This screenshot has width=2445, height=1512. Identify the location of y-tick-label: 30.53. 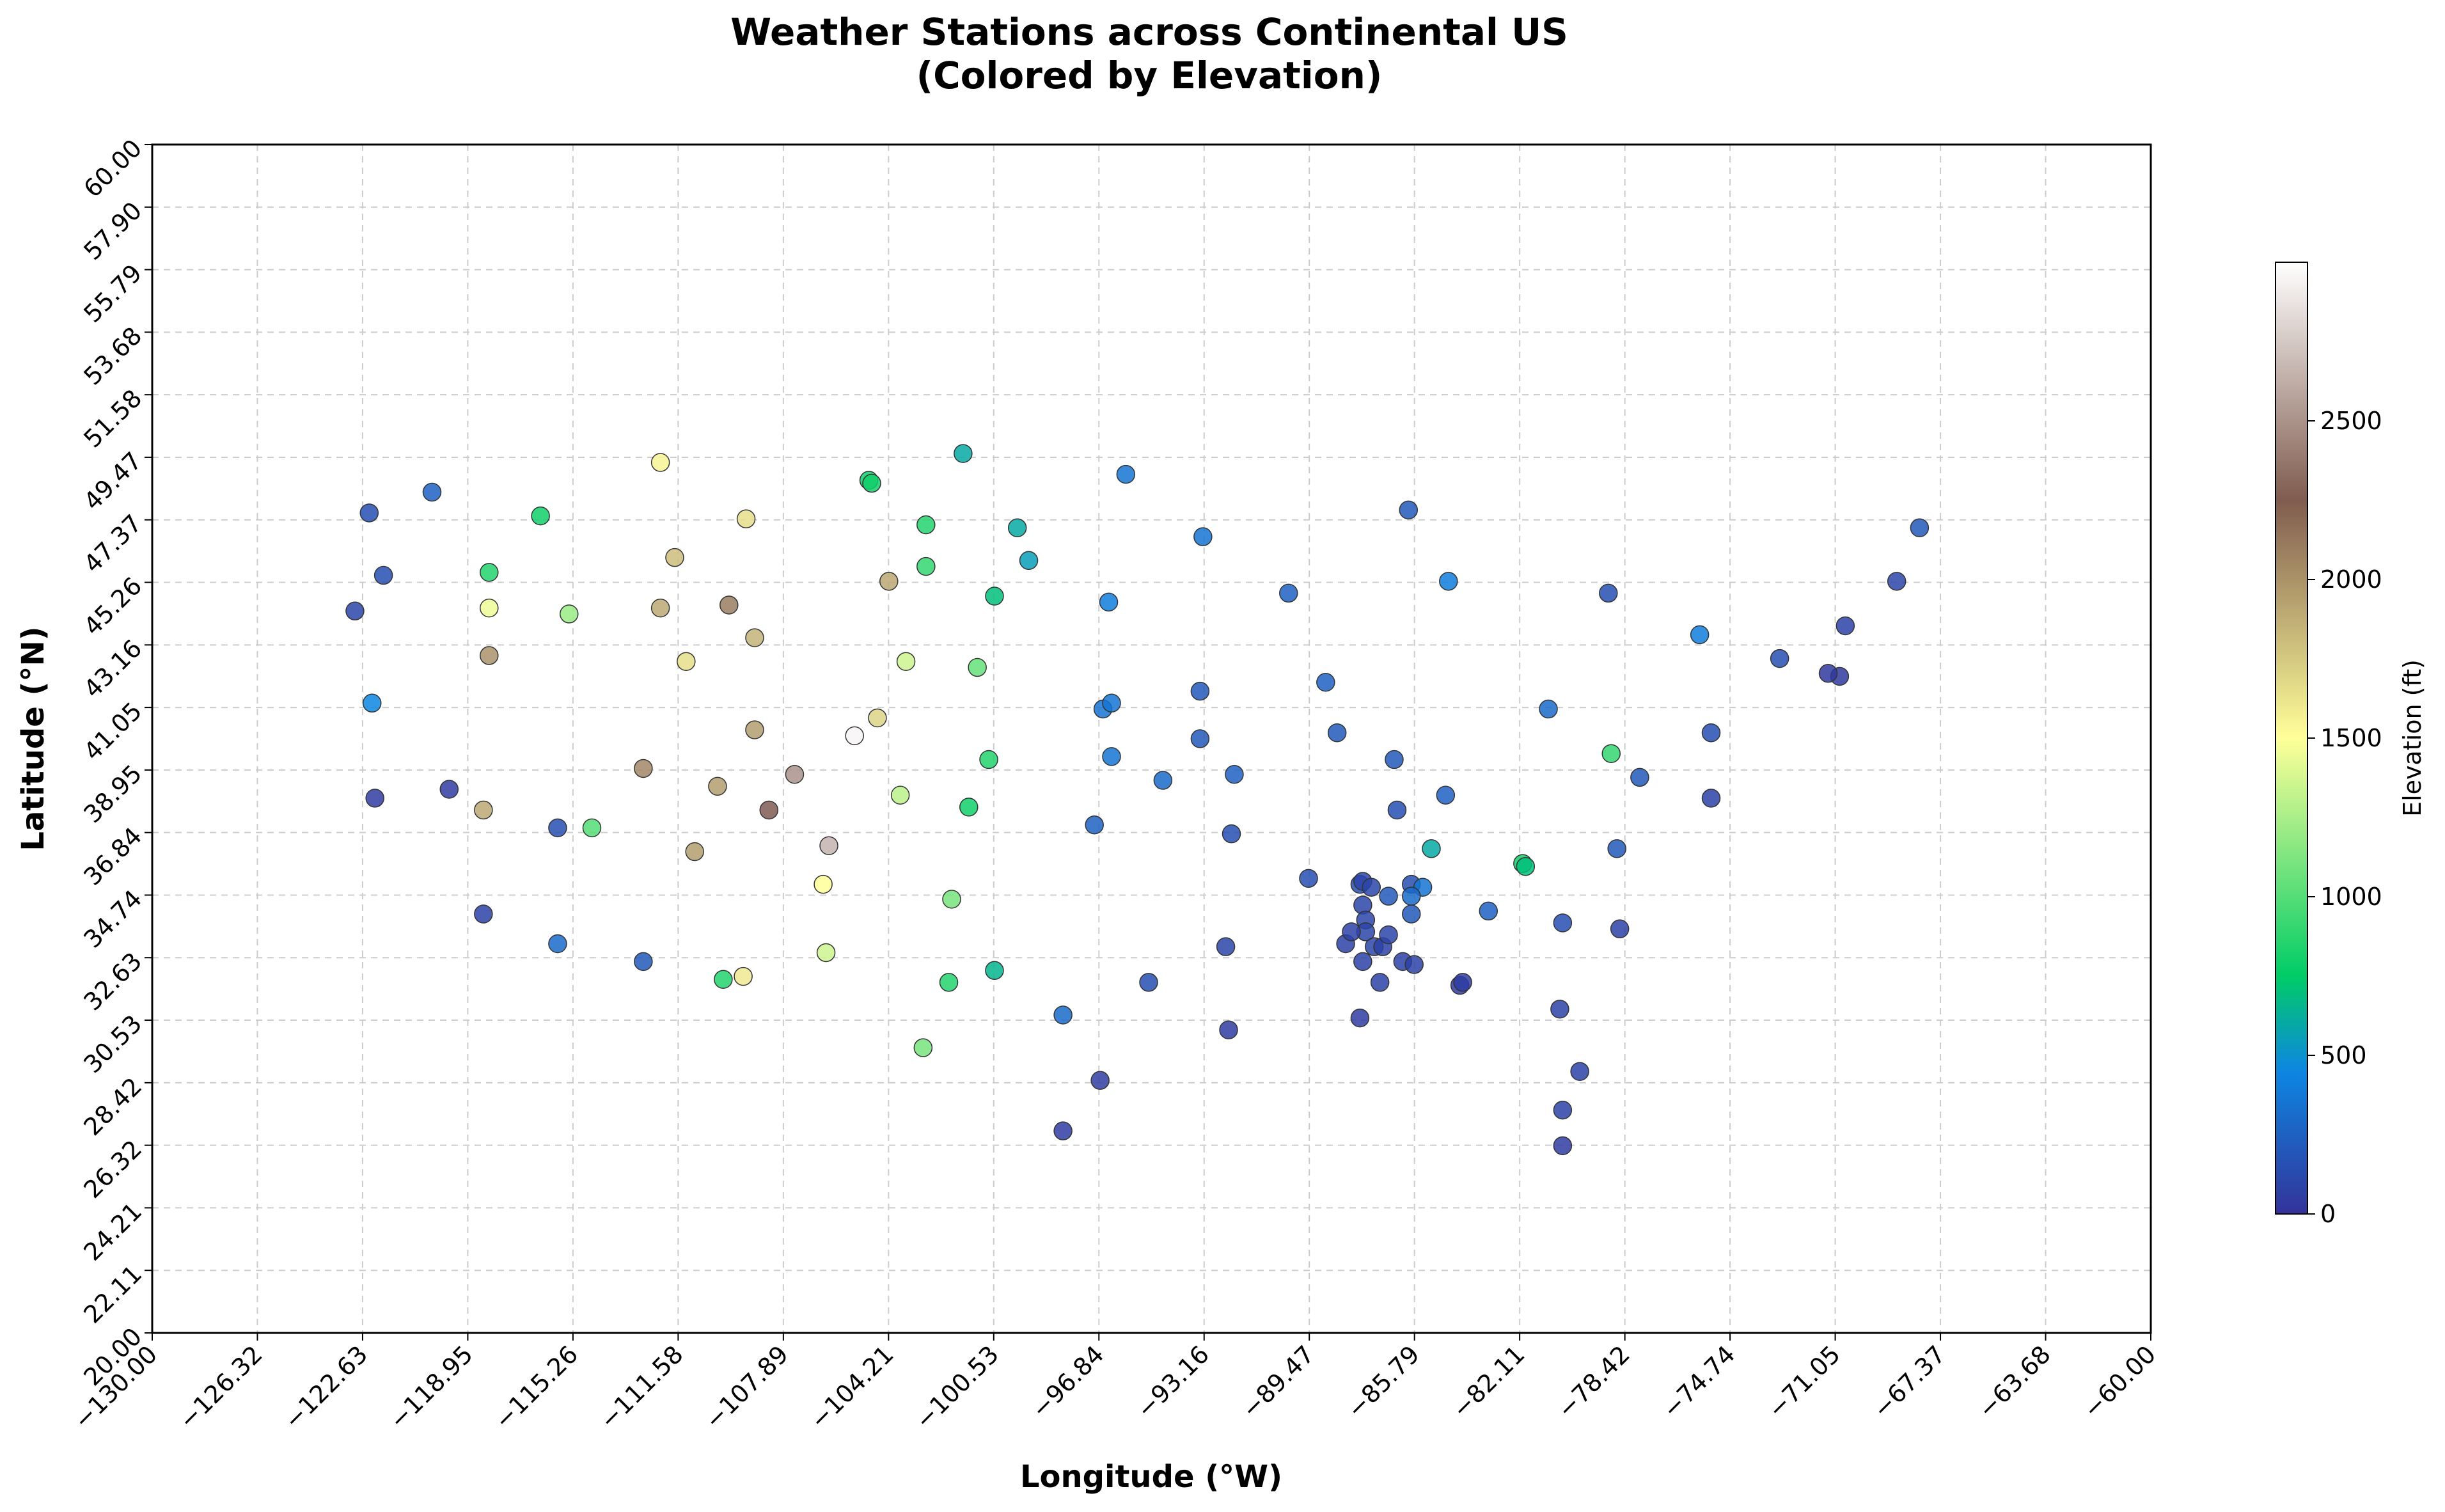
(112, 1043).